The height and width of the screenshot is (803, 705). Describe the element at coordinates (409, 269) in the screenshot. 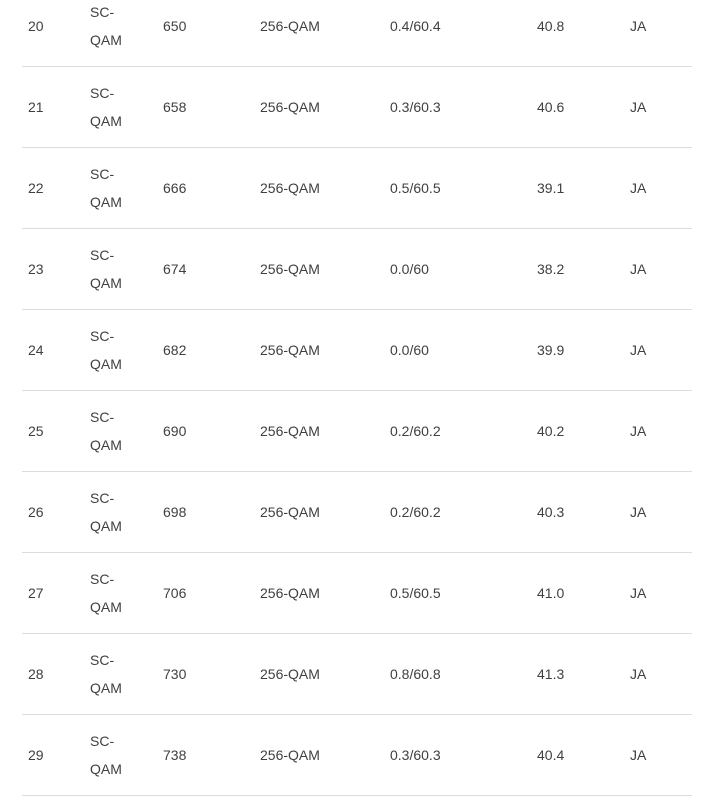

I see `power-level-value: 0.0/60` at that location.